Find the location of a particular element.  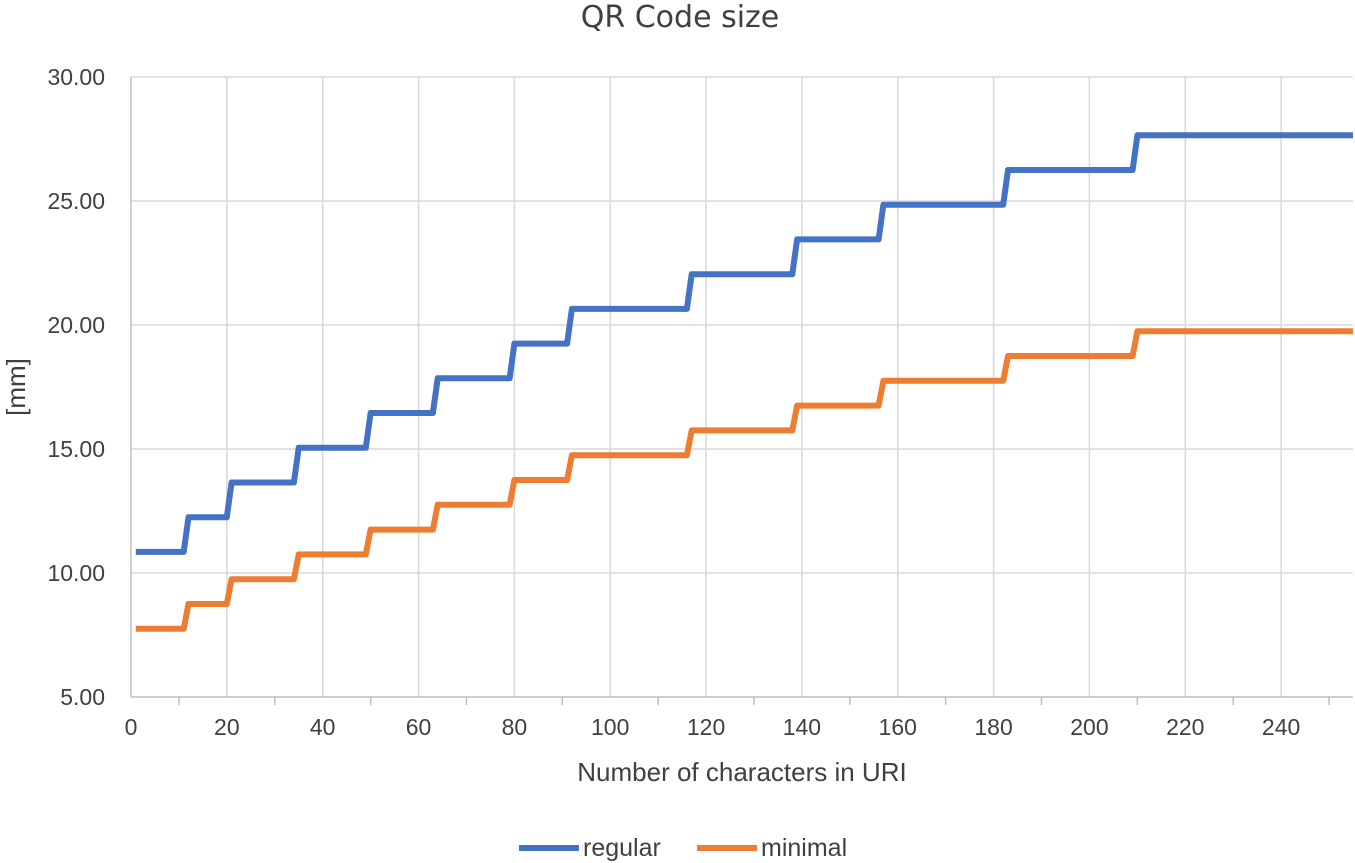

x-tick-label: 60 is located at coordinates (419, 727).